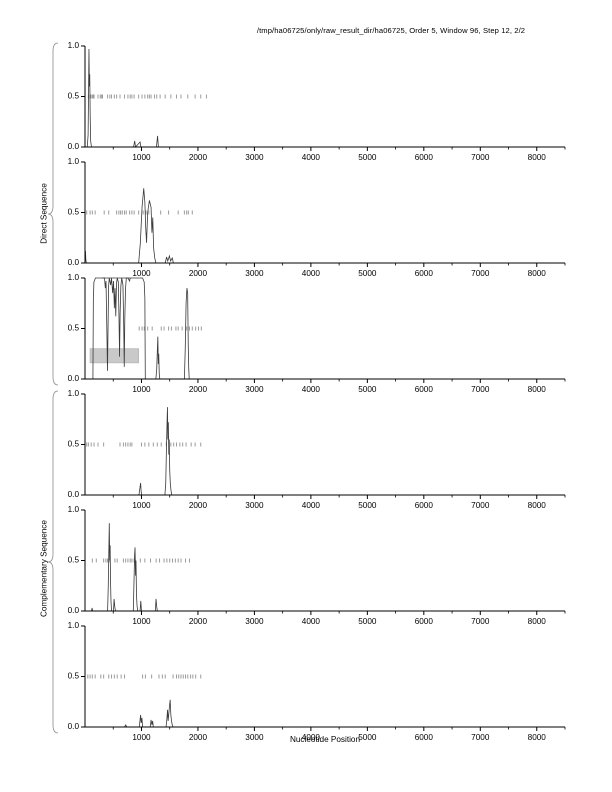  Describe the element at coordinates (44, 213) in the screenshot. I see `group-label-direct-sequence: Direct Sequence` at that location.